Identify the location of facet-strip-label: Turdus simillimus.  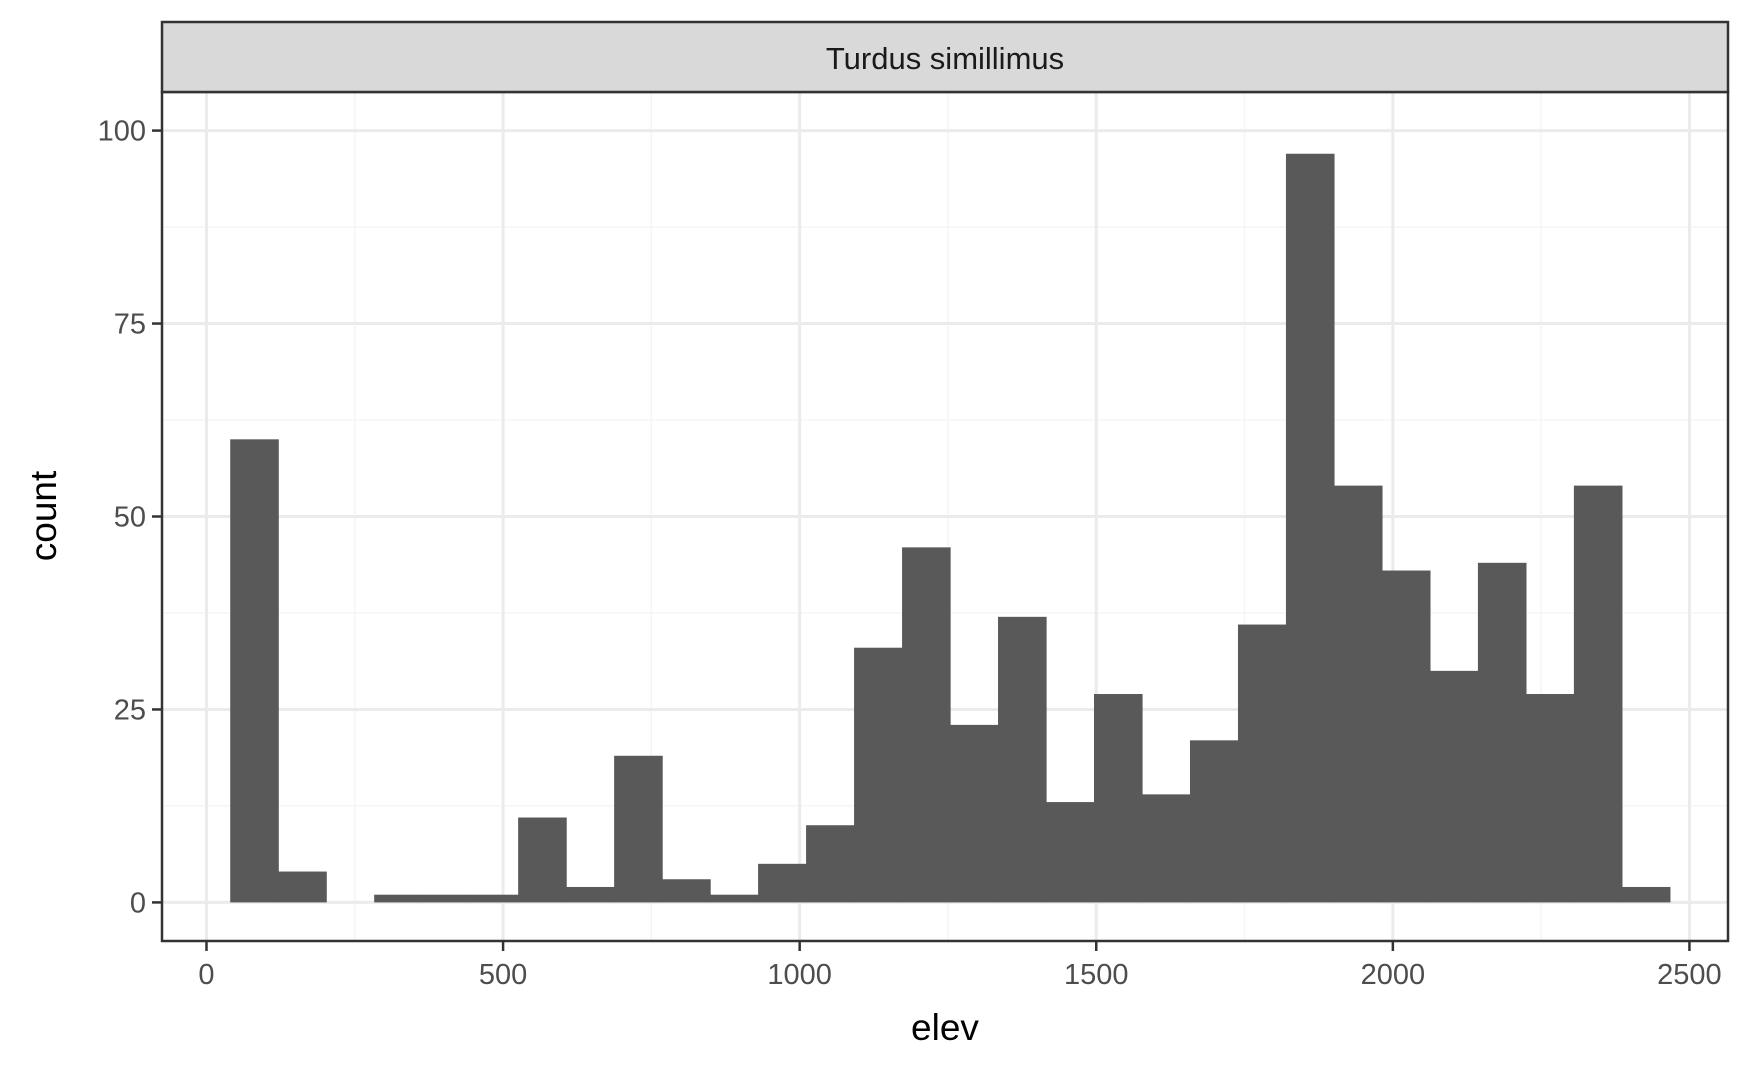
(945, 58).